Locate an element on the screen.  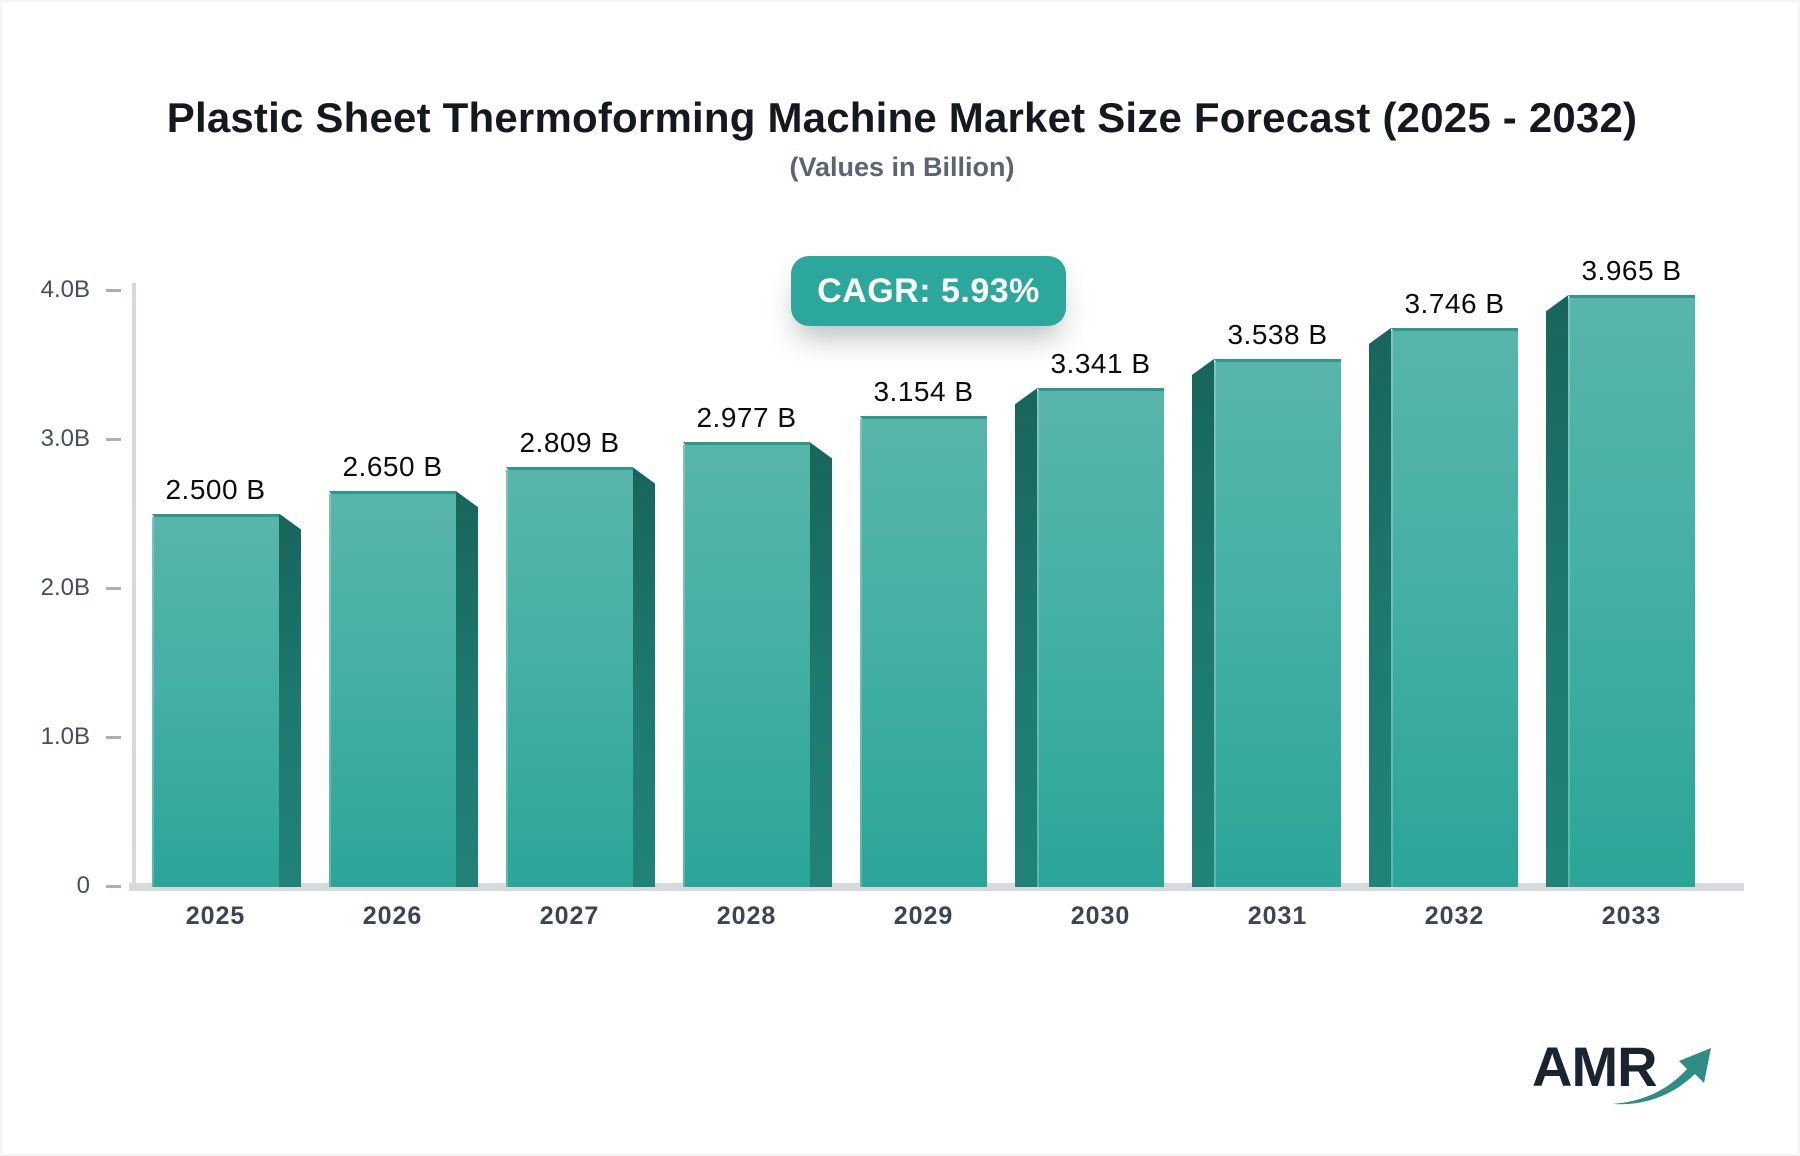
bar-value-label: 3.746 B is located at coordinates (1454, 303).